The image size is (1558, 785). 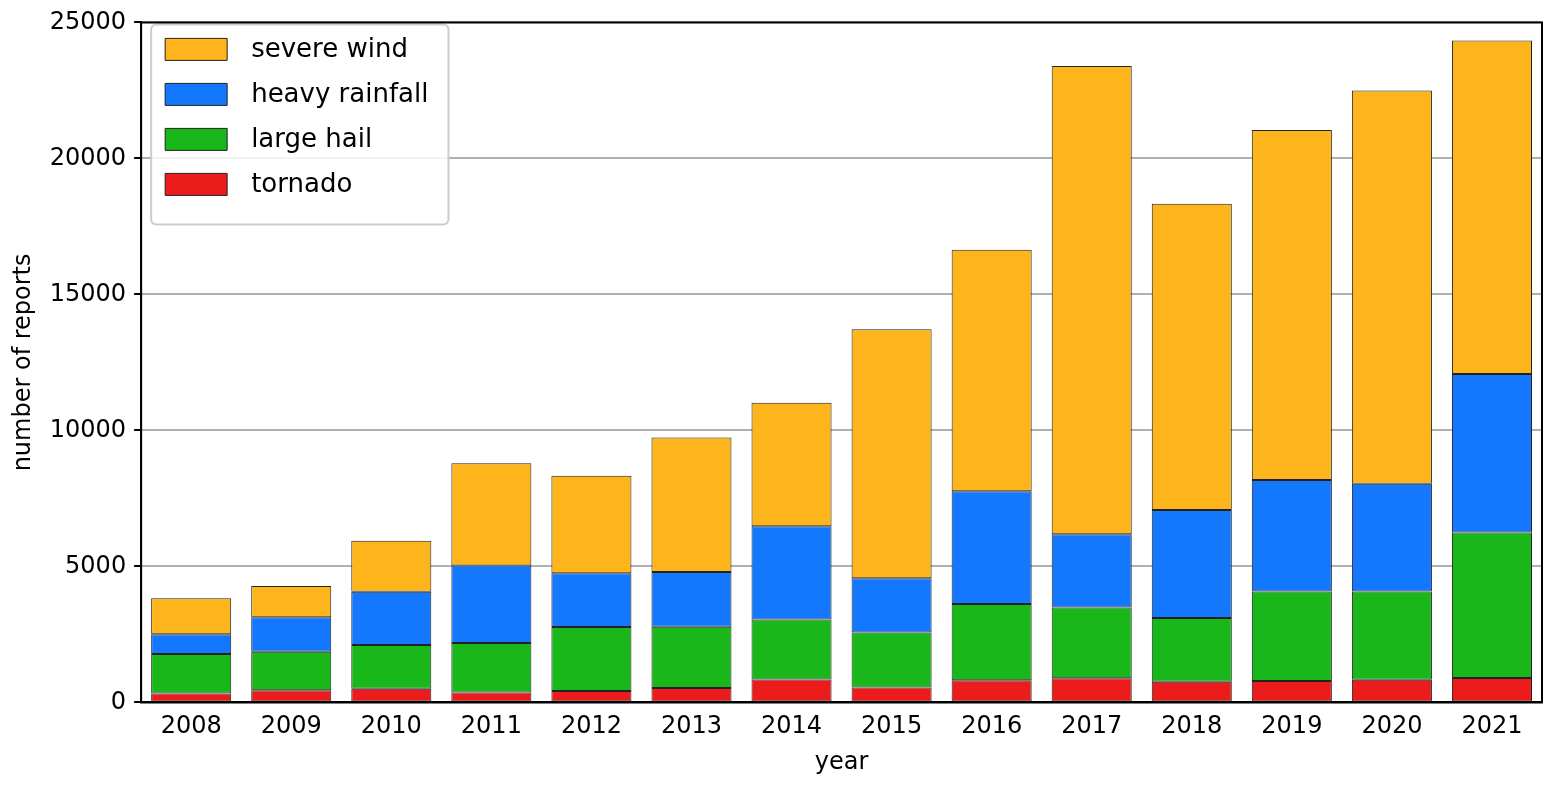 What do you see at coordinates (1392, 725) in the screenshot?
I see `x-tick-label: 2020` at bounding box center [1392, 725].